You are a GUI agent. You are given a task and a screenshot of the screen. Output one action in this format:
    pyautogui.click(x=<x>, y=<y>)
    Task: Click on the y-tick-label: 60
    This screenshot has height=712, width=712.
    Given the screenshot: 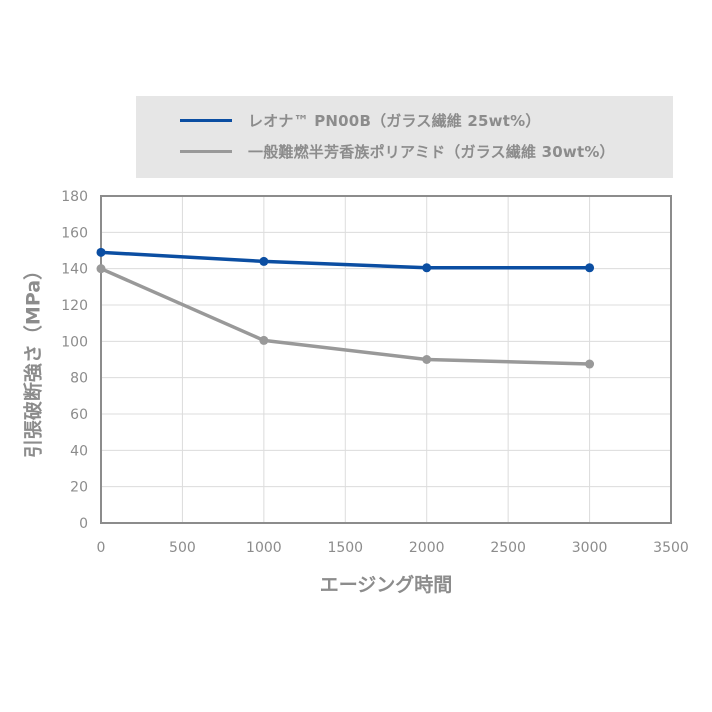 What is the action you would take?
    pyautogui.click(x=79, y=415)
    